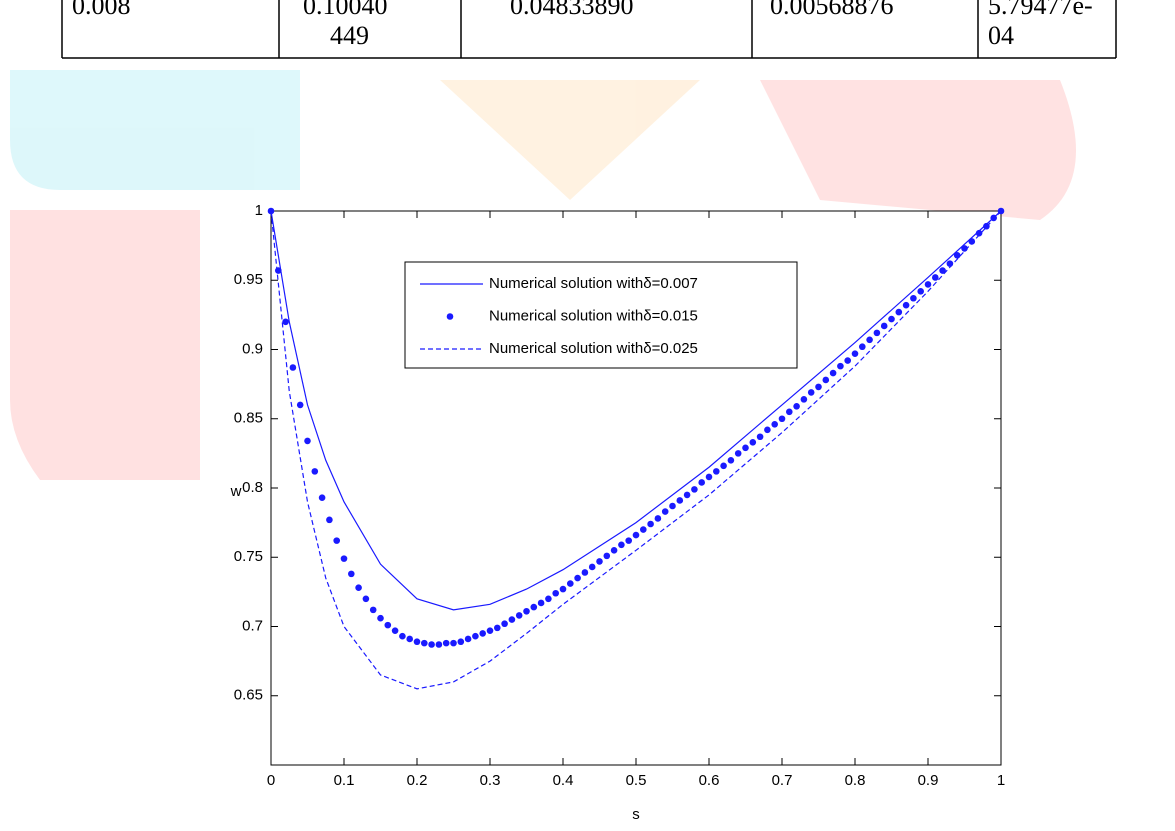 The height and width of the screenshot is (831, 1175). I want to click on table-cell: 5.79477e-, so click(1040, 10).